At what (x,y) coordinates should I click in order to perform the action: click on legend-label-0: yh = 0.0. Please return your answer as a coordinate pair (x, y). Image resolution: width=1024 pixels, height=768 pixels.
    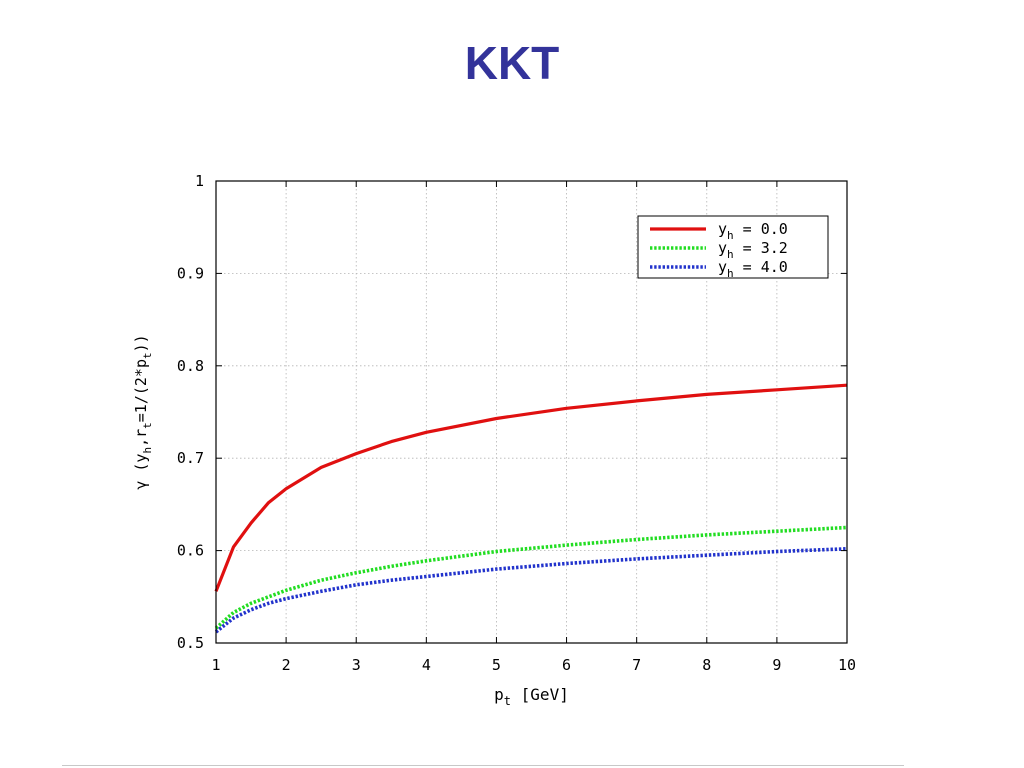
    Looking at the image, I should click on (753, 231).